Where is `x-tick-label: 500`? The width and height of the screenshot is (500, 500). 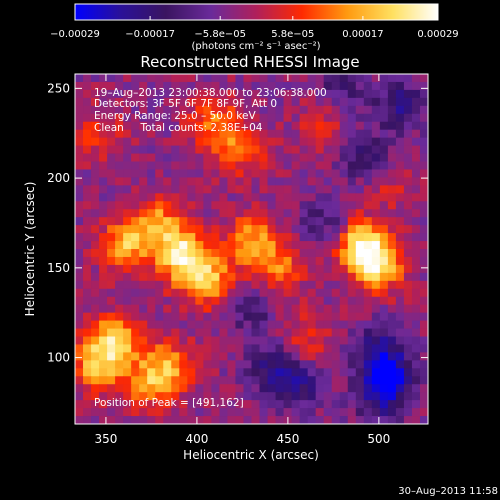 x-tick-label: 500 is located at coordinates (378, 439).